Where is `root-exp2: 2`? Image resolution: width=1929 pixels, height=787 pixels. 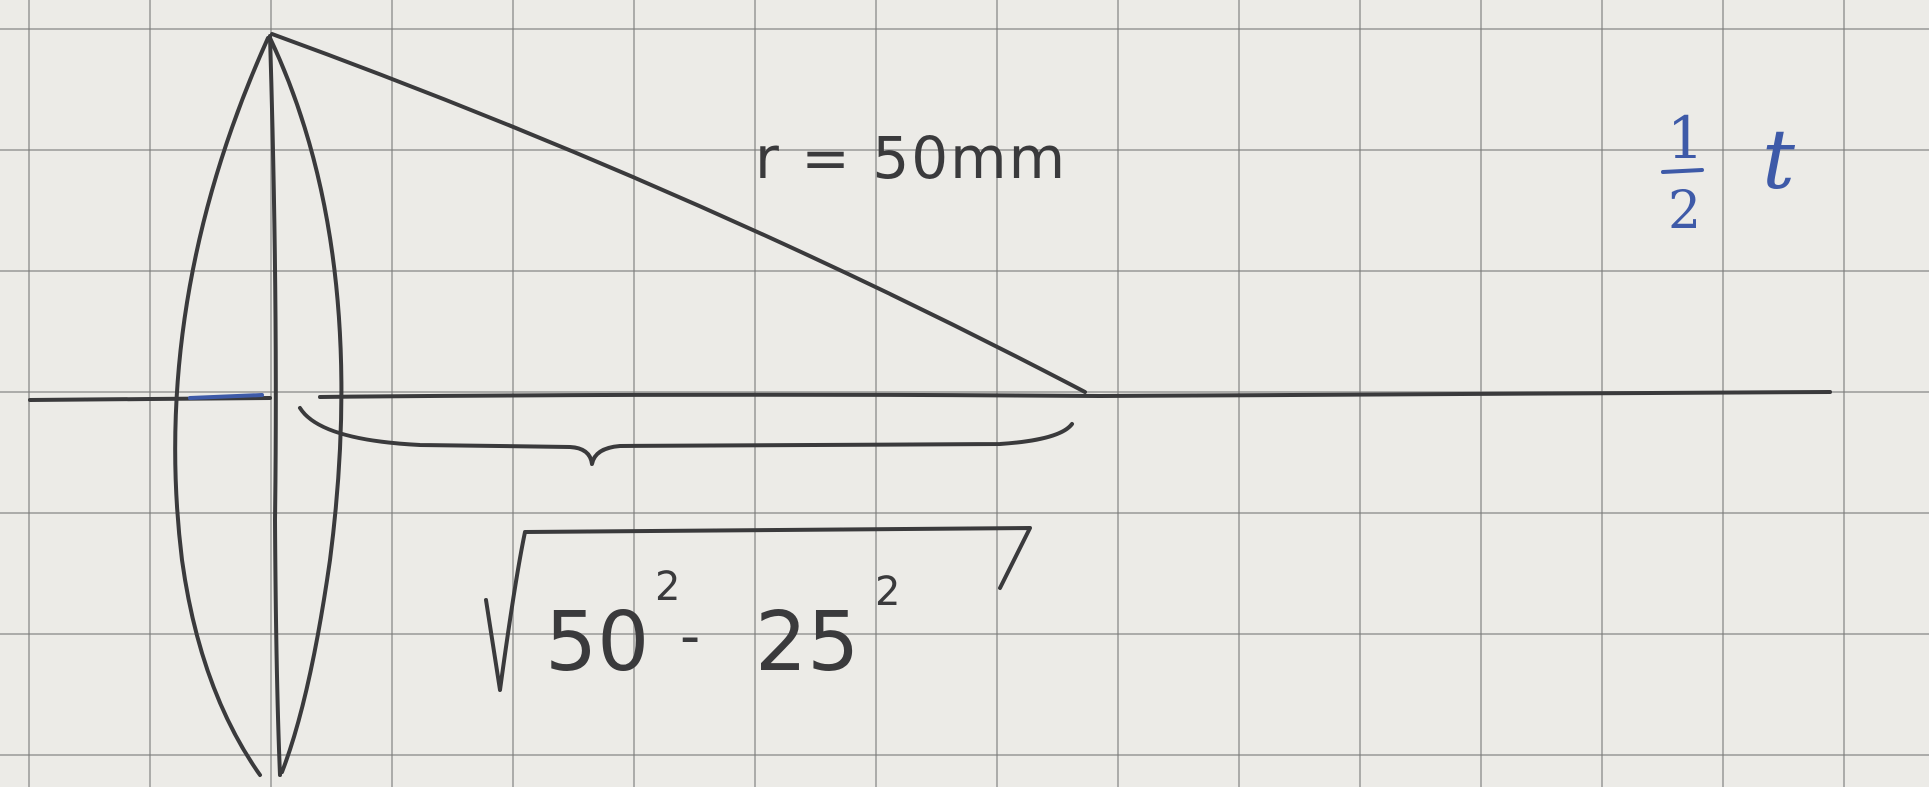
root-exp2: 2 is located at coordinates (887, 592).